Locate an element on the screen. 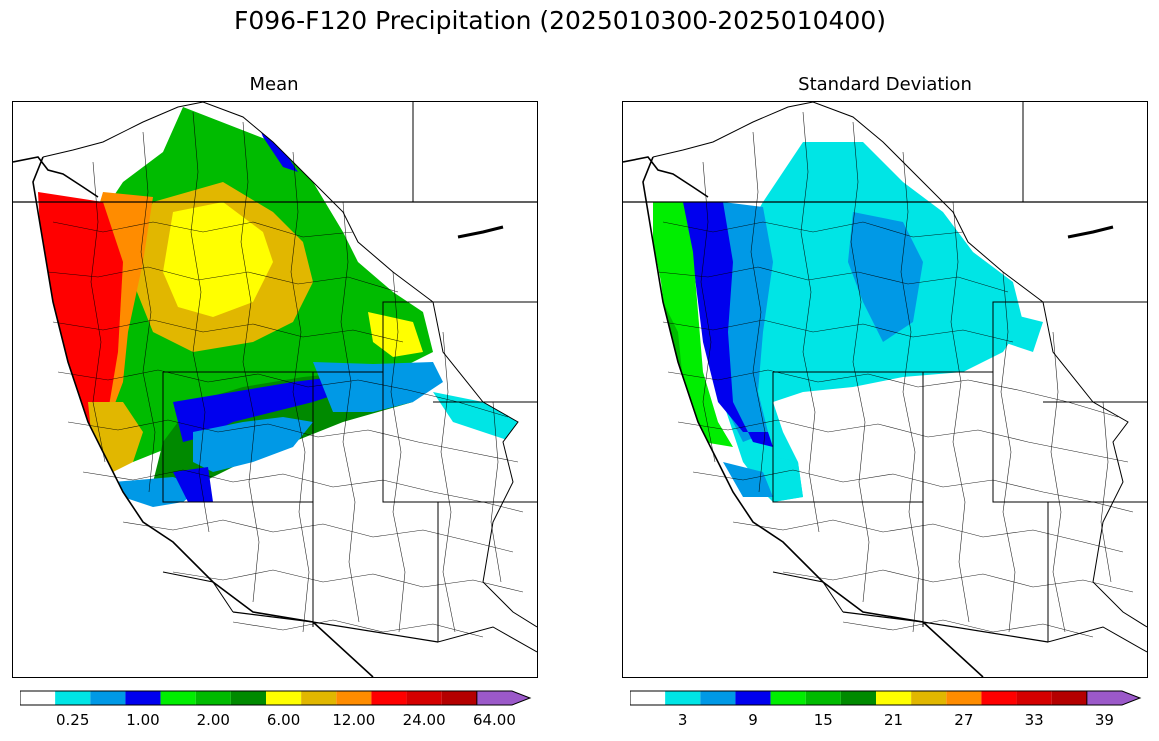  std-colorbar-tick-label: 27 is located at coordinates (964, 720).